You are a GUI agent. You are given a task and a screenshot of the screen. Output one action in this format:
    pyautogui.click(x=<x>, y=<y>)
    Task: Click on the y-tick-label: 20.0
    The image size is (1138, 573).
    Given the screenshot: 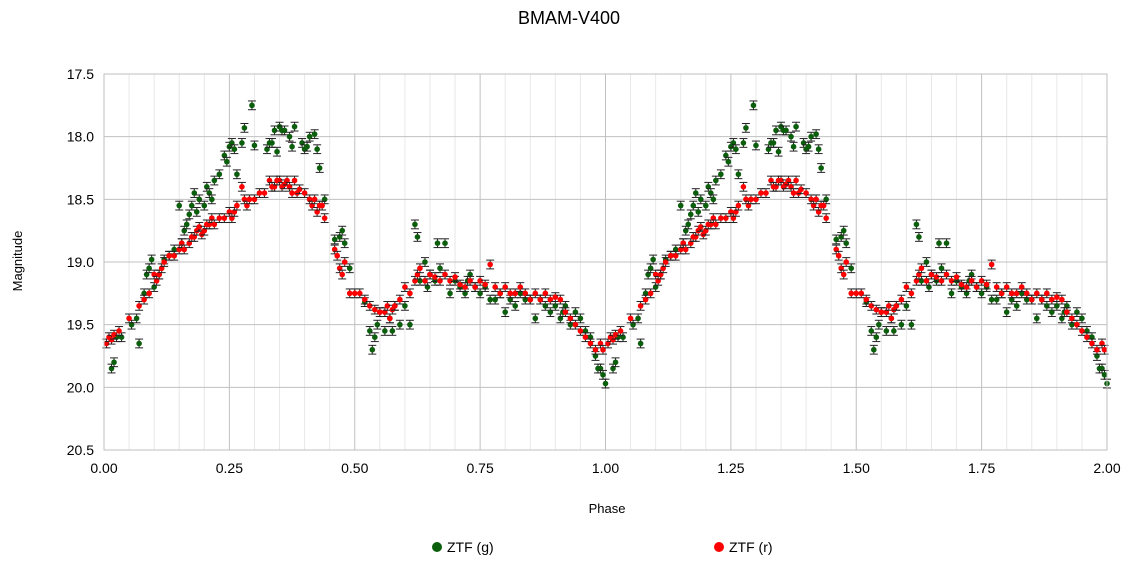 What is the action you would take?
    pyautogui.click(x=80, y=387)
    